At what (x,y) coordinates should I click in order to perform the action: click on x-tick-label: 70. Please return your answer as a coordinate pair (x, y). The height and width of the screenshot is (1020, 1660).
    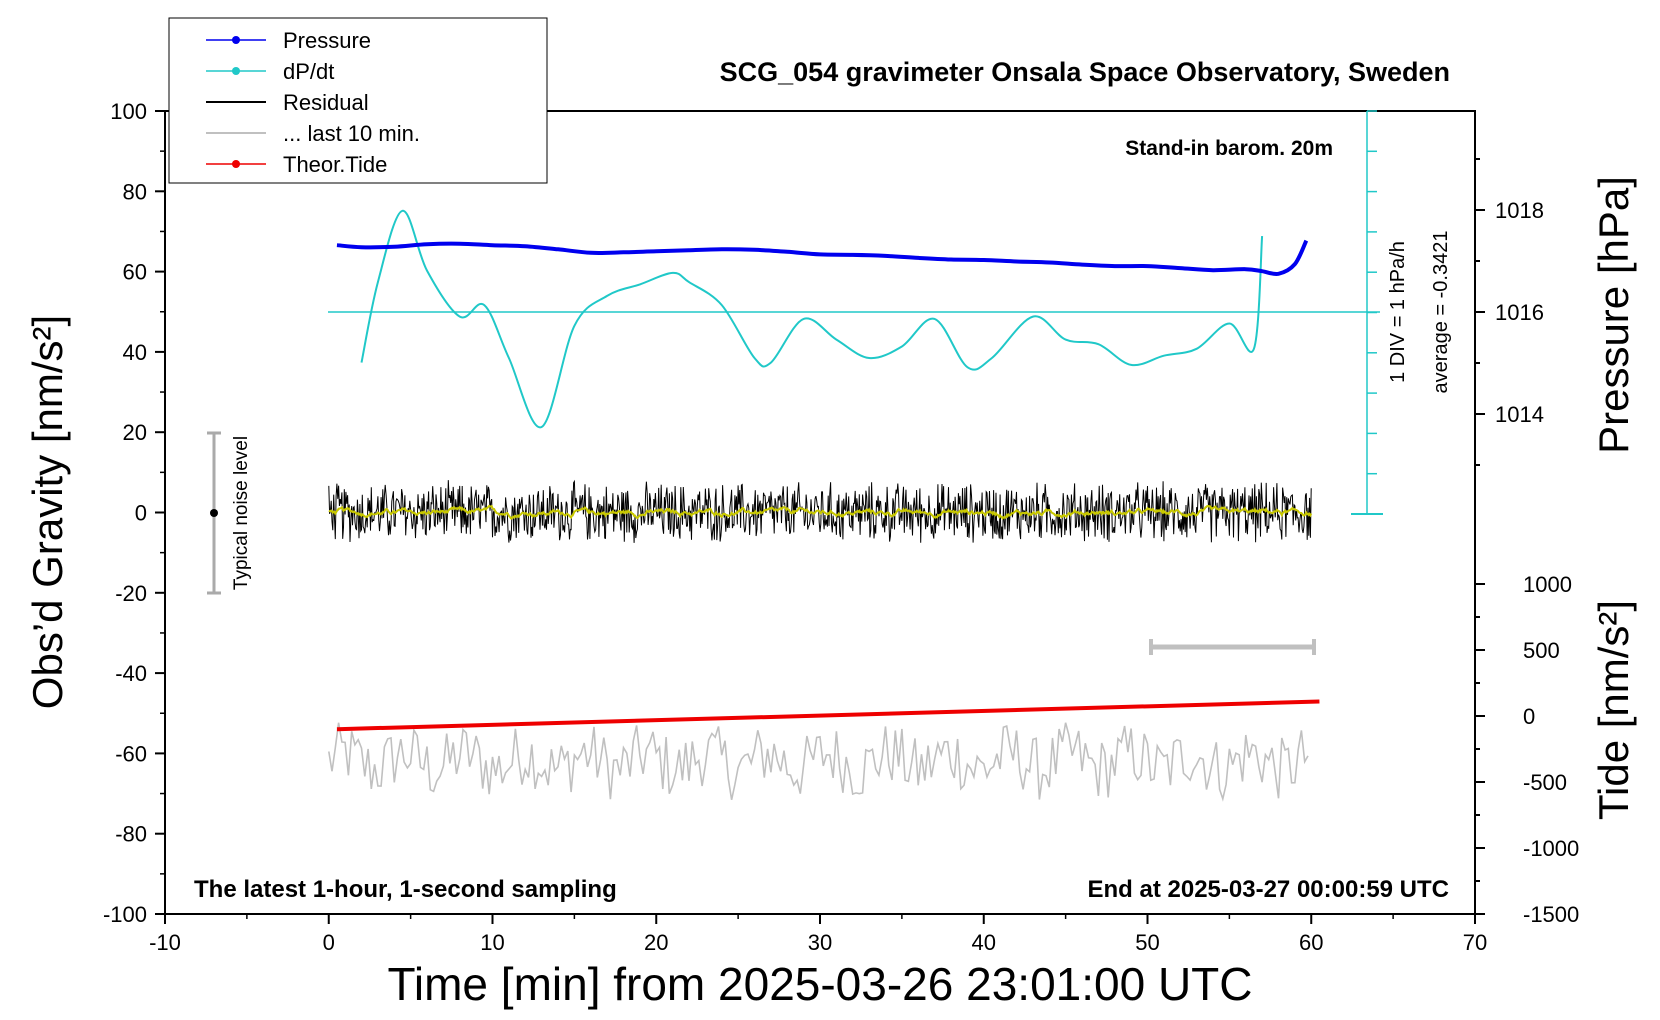
    Looking at the image, I should click on (1475, 942).